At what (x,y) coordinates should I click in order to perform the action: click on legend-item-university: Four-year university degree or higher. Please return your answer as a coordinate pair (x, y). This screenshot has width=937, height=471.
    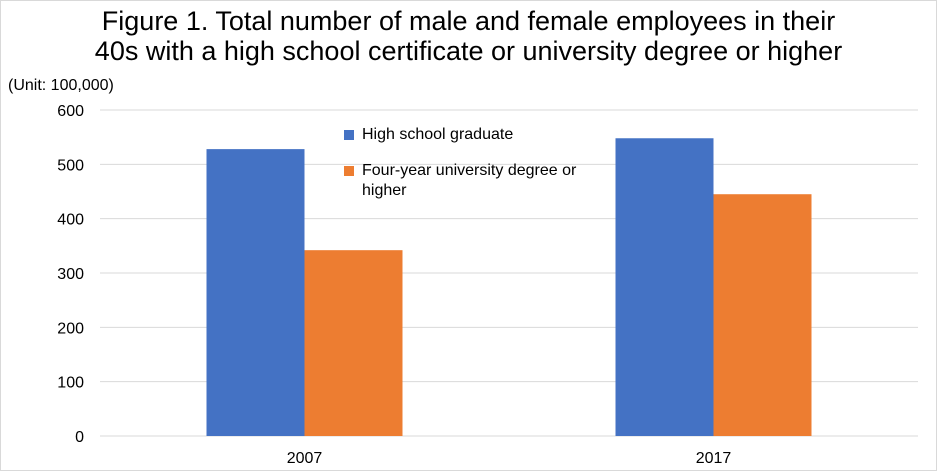
    Looking at the image, I should click on (475, 181).